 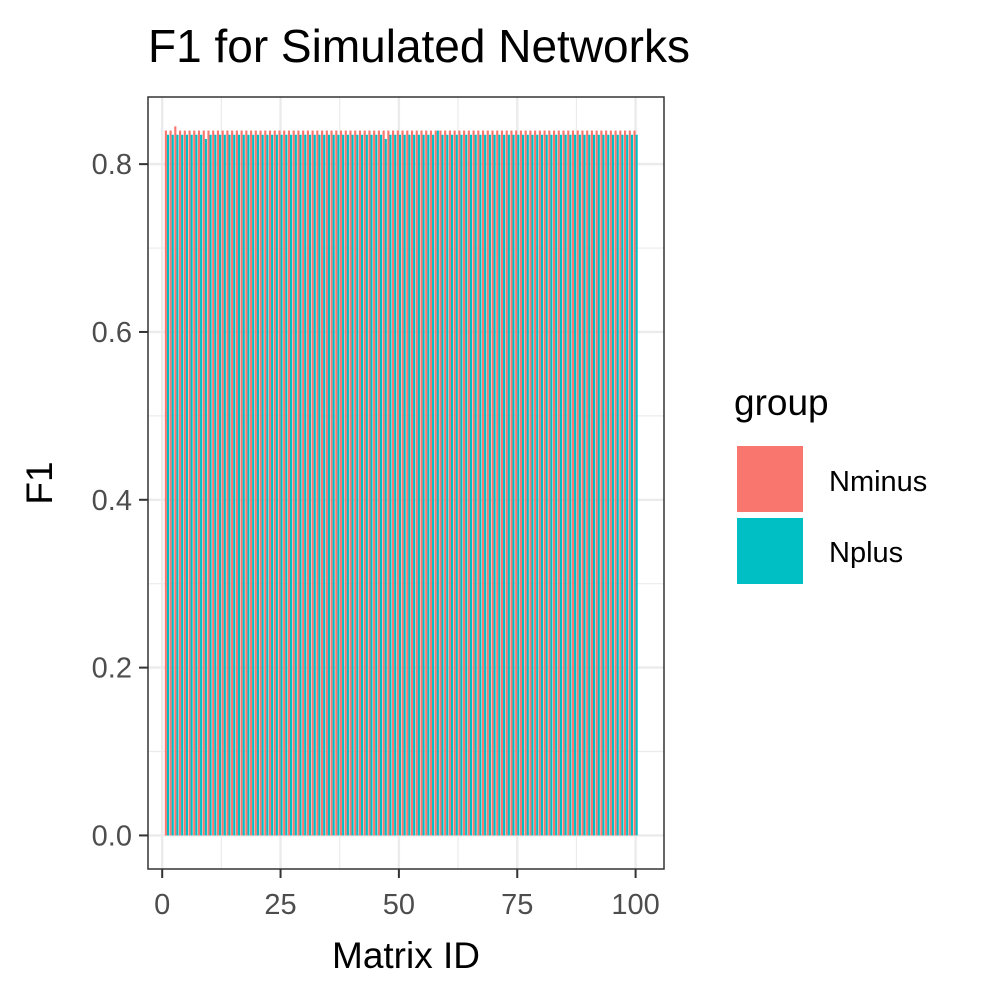 I want to click on y-tick-label: 0.2, so click(x=112, y=669).